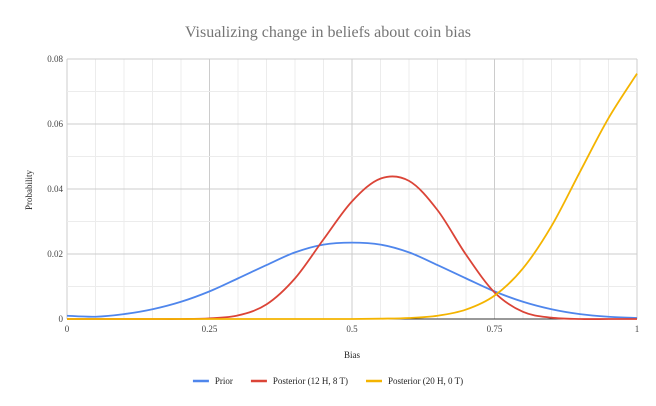 The image size is (656, 406). I want to click on y-tick-label: 0.08, so click(55, 59).